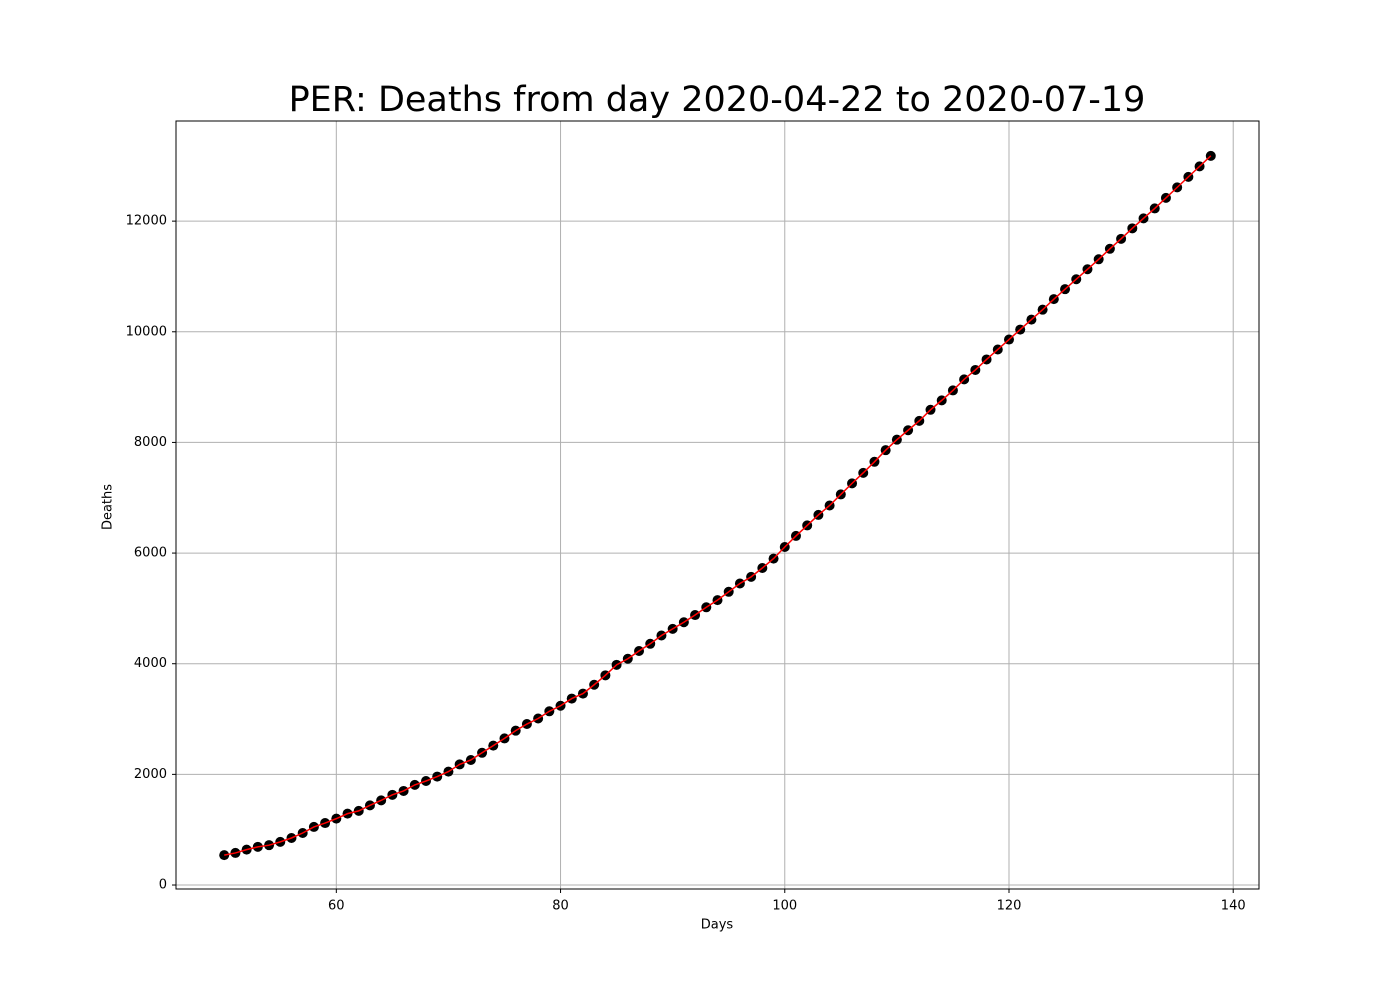 Image resolution: width=1400 pixels, height=1000 pixels. What do you see at coordinates (146, 331) in the screenshot?
I see `y-tick-label: 10000` at bounding box center [146, 331].